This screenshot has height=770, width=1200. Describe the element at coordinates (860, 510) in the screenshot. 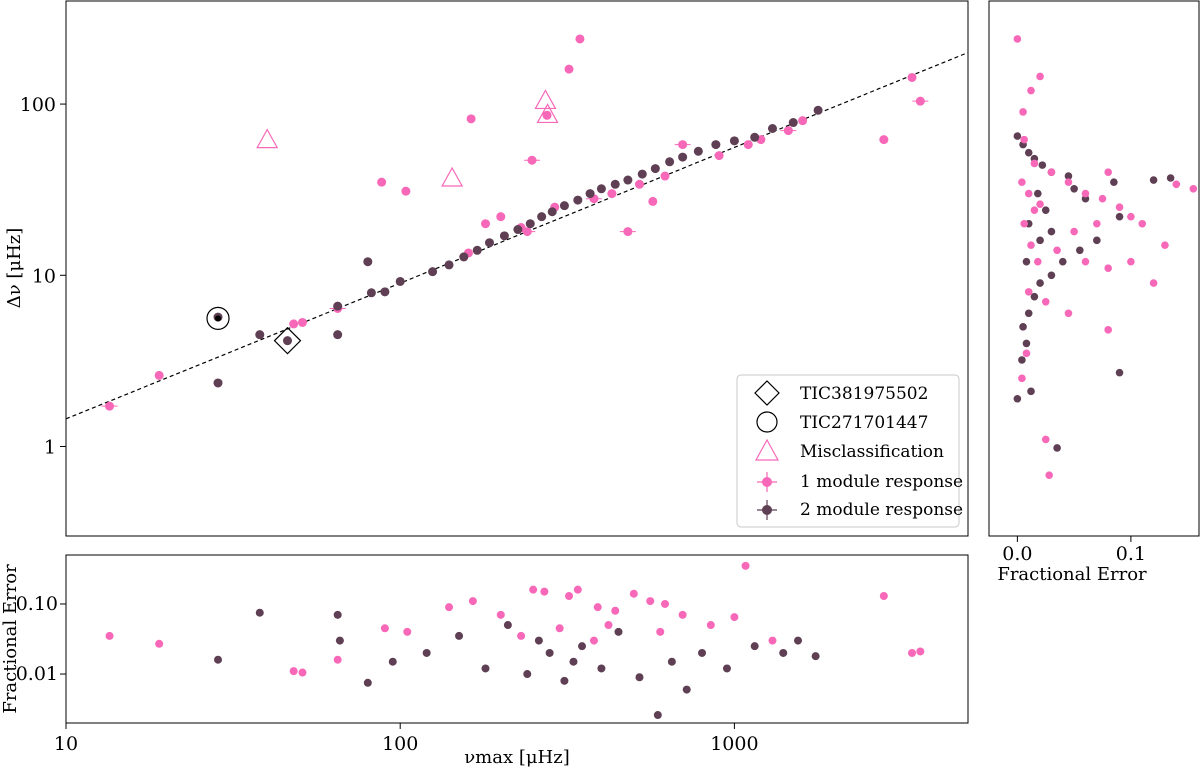

I see `legend-entry-2-module: 2 module response` at that location.